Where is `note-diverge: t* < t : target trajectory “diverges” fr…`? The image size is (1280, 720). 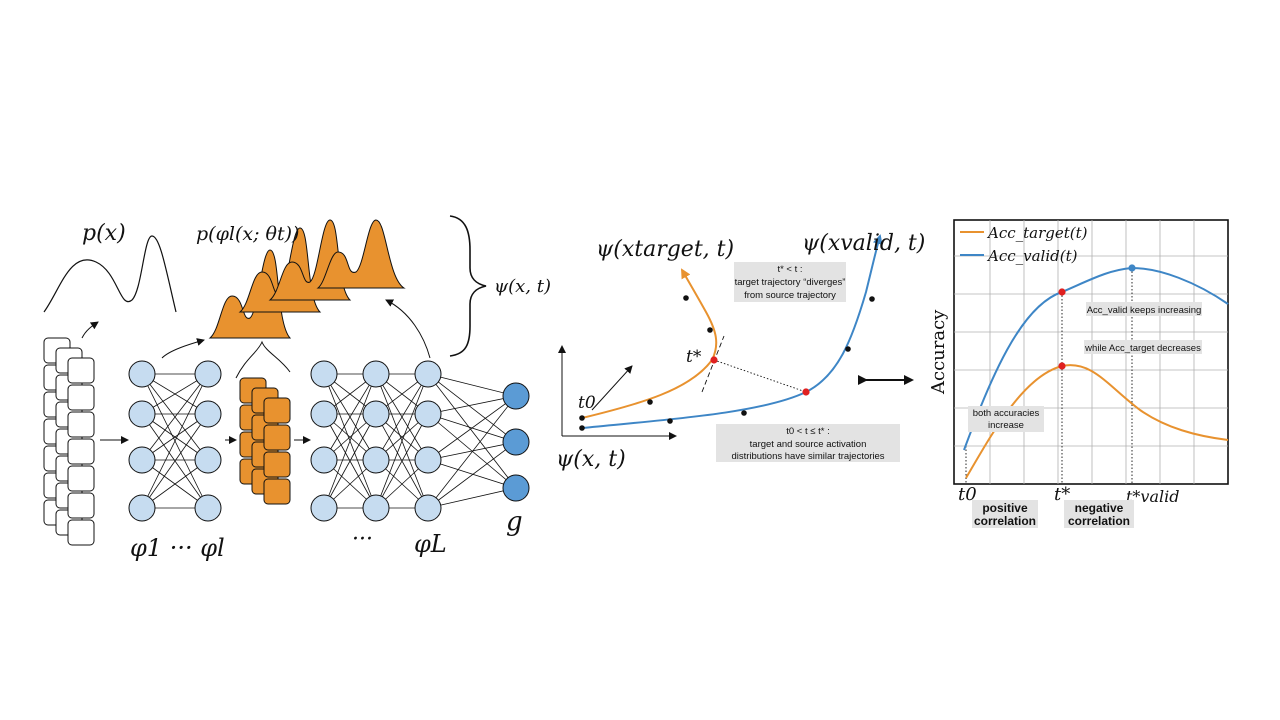
note-diverge: t* < t : target trajectory “diverges” fr… is located at coordinates (790, 282).